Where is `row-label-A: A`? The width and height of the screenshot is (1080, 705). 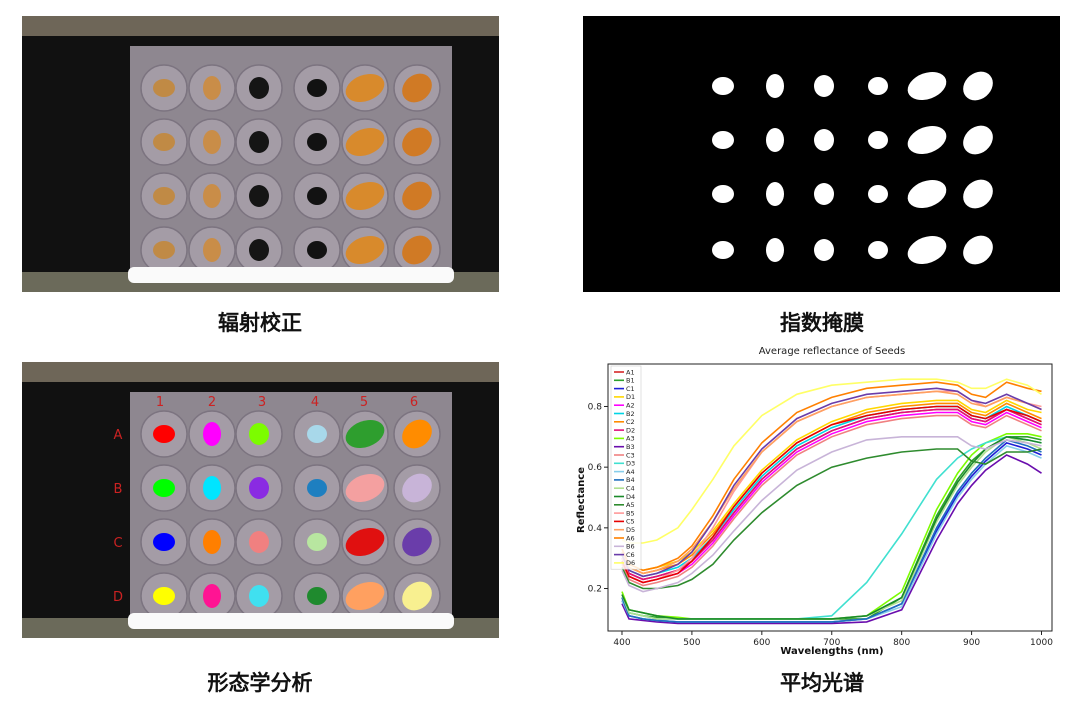 row-label-A: A is located at coordinates (118, 435).